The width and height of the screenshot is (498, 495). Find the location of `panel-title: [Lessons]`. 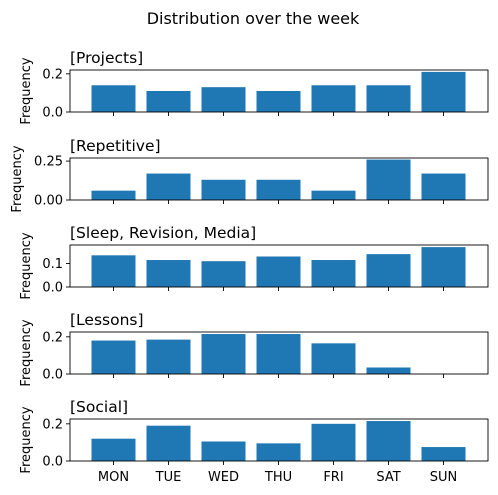

panel-title: [Lessons] is located at coordinates (107, 320).